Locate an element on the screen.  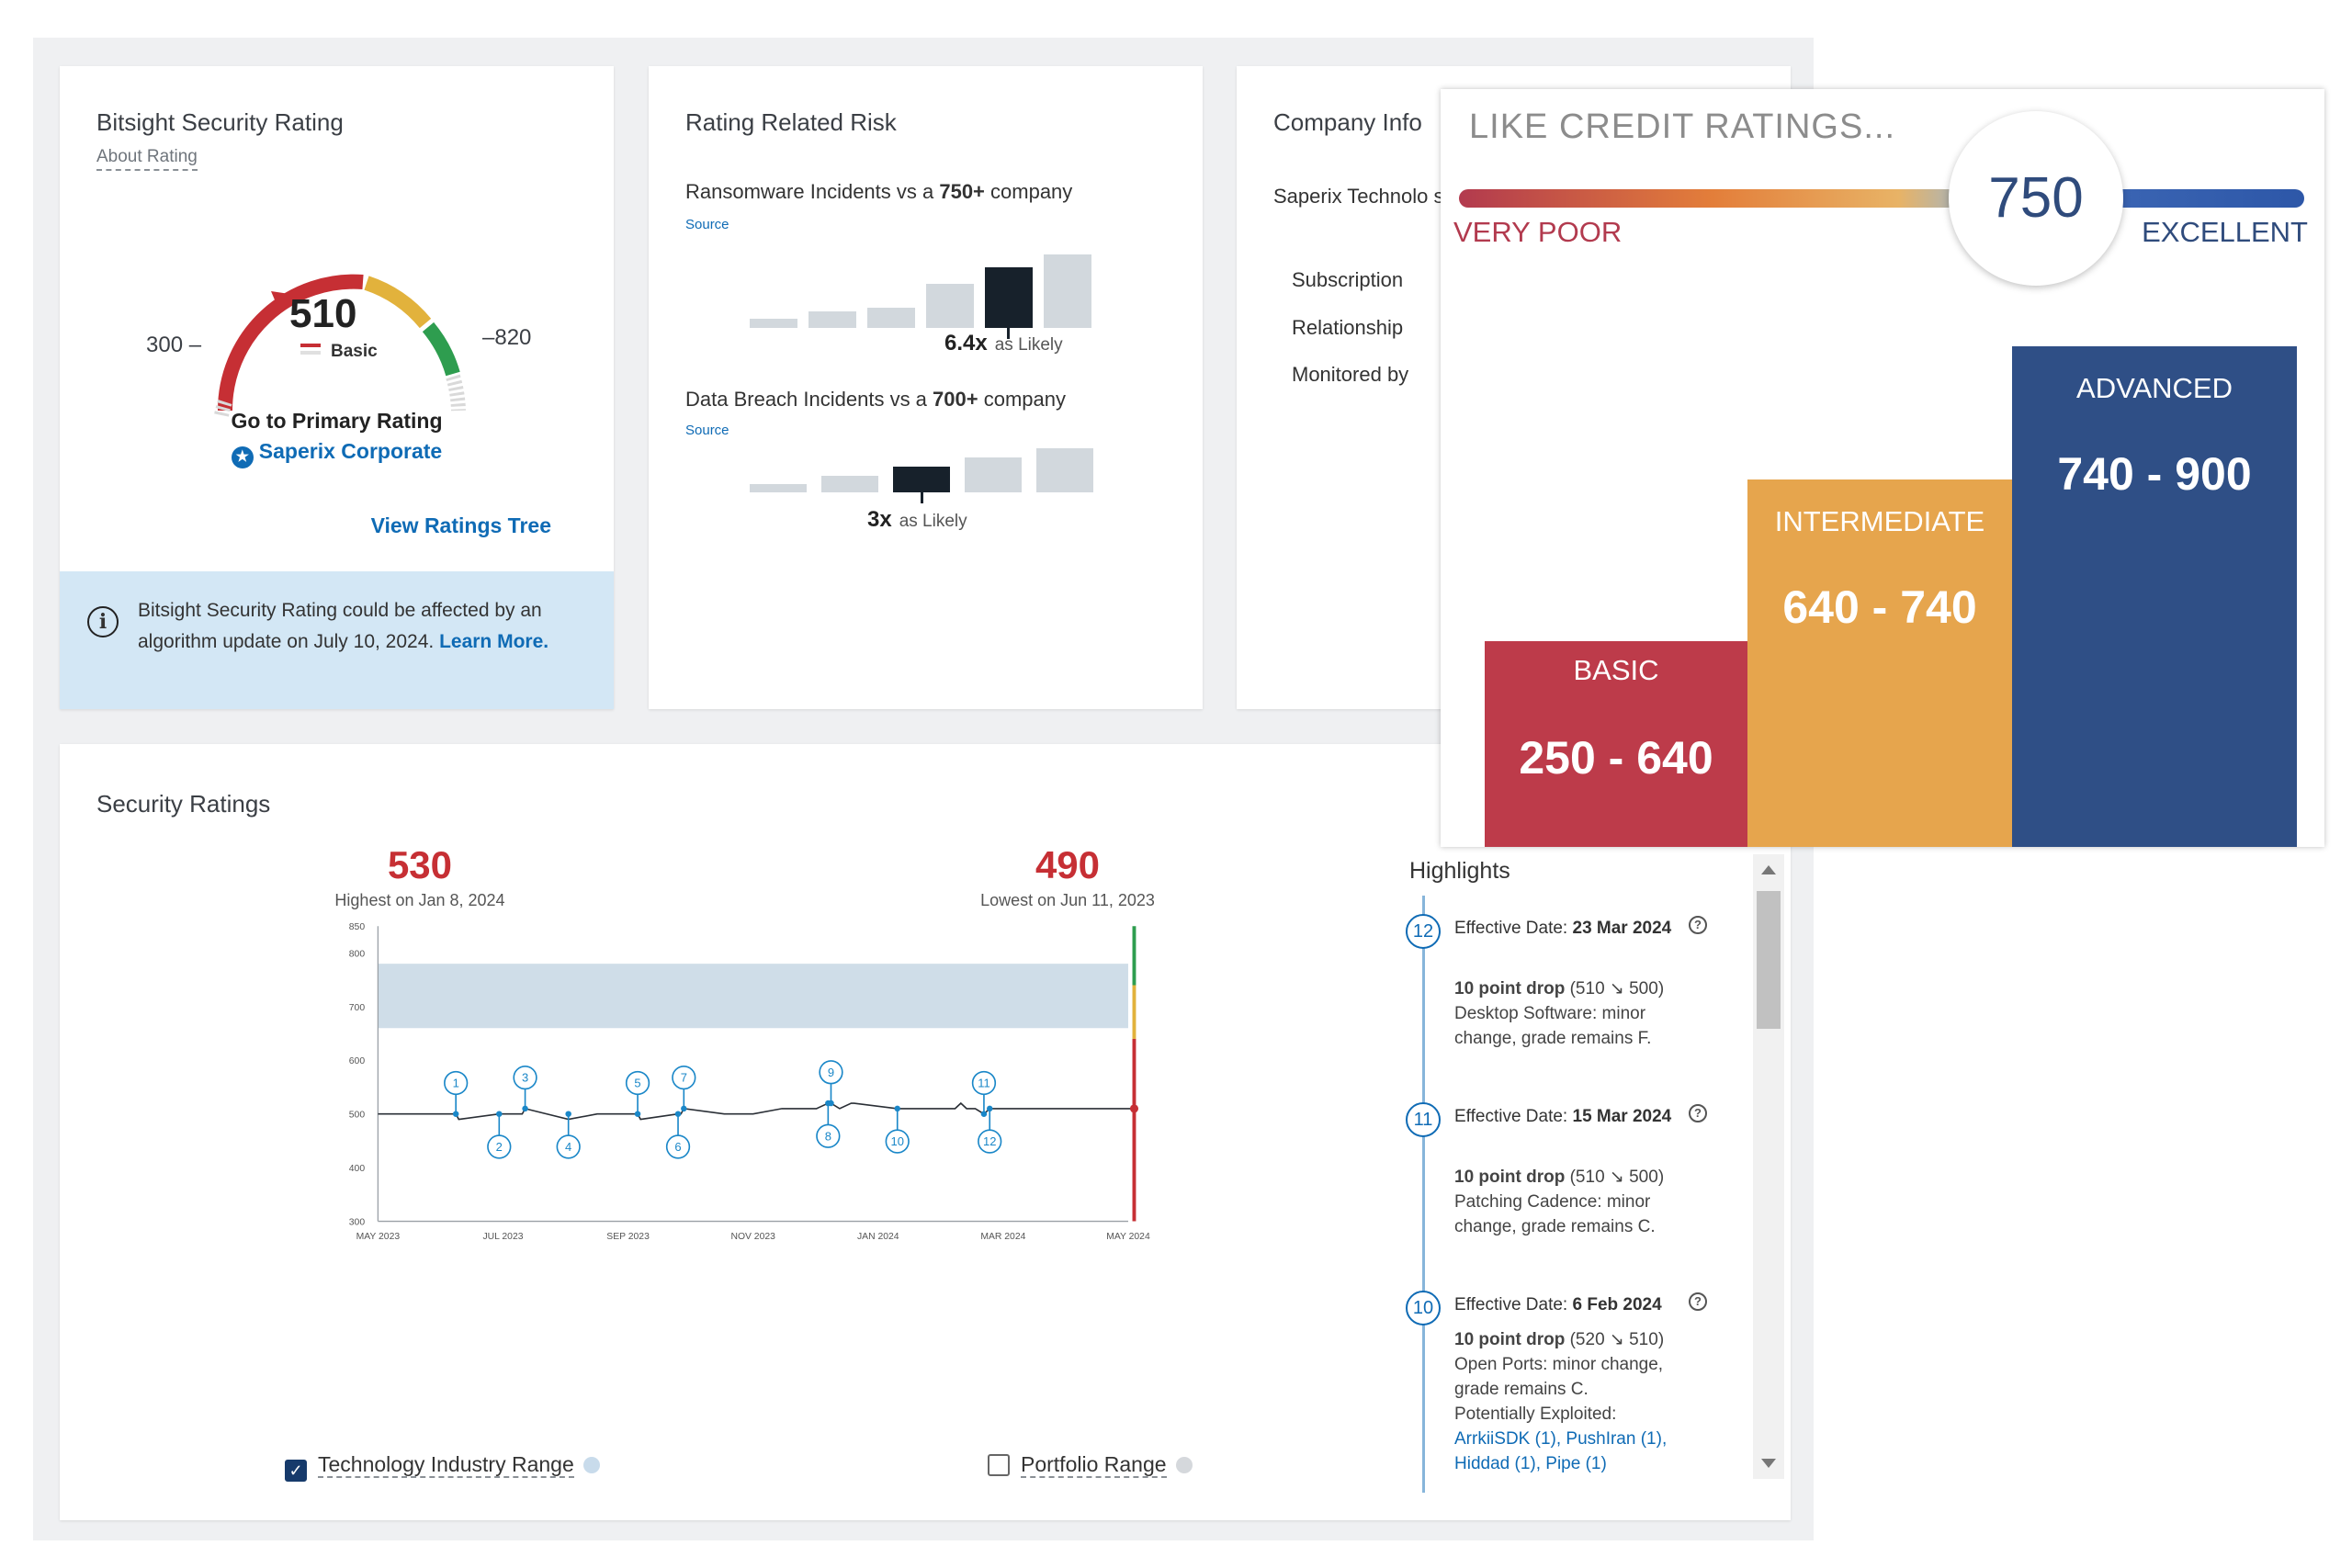
rating-scale-knob: 750 is located at coordinates (2036, 198).